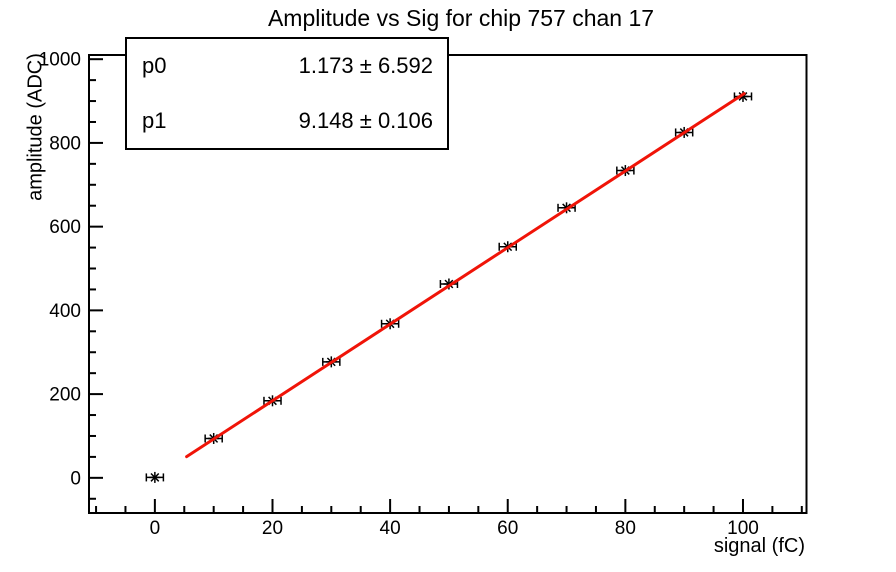 Image resolution: width=896 pixels, height=572 pixels. Describe the element at coordinates (365, 120) in the screenshot. I see `param-value-p1: 9.148 ± 0.106` at that location.